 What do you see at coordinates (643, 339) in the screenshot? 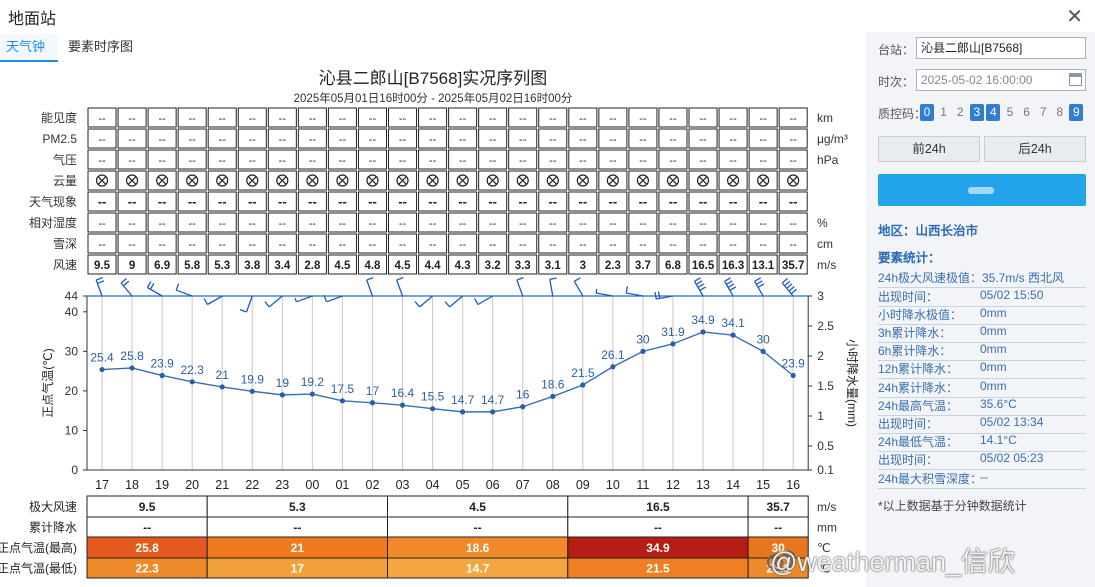
I see `temperature-label: 30` at bounding box center [643, 339].